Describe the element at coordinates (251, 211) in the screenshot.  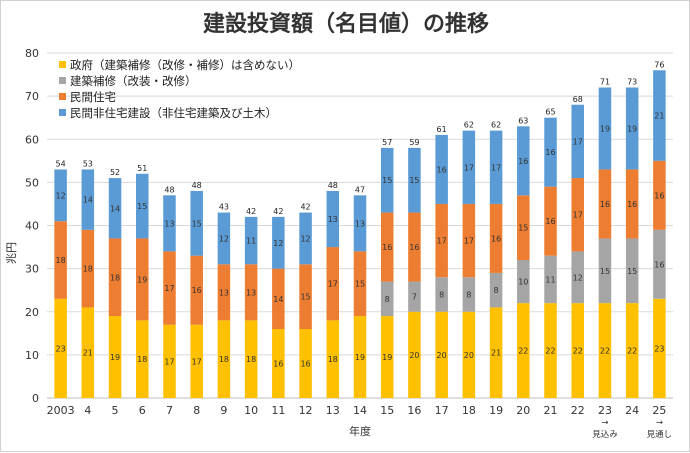
I see `bar-total-label: 42` at that location.